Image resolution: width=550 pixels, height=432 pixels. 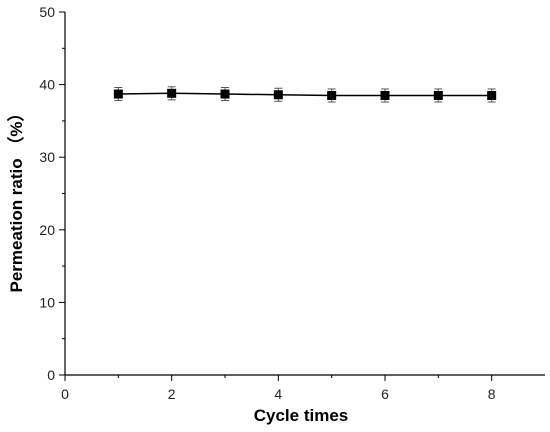 I want to click on series-line, so click(x=305, y=94).